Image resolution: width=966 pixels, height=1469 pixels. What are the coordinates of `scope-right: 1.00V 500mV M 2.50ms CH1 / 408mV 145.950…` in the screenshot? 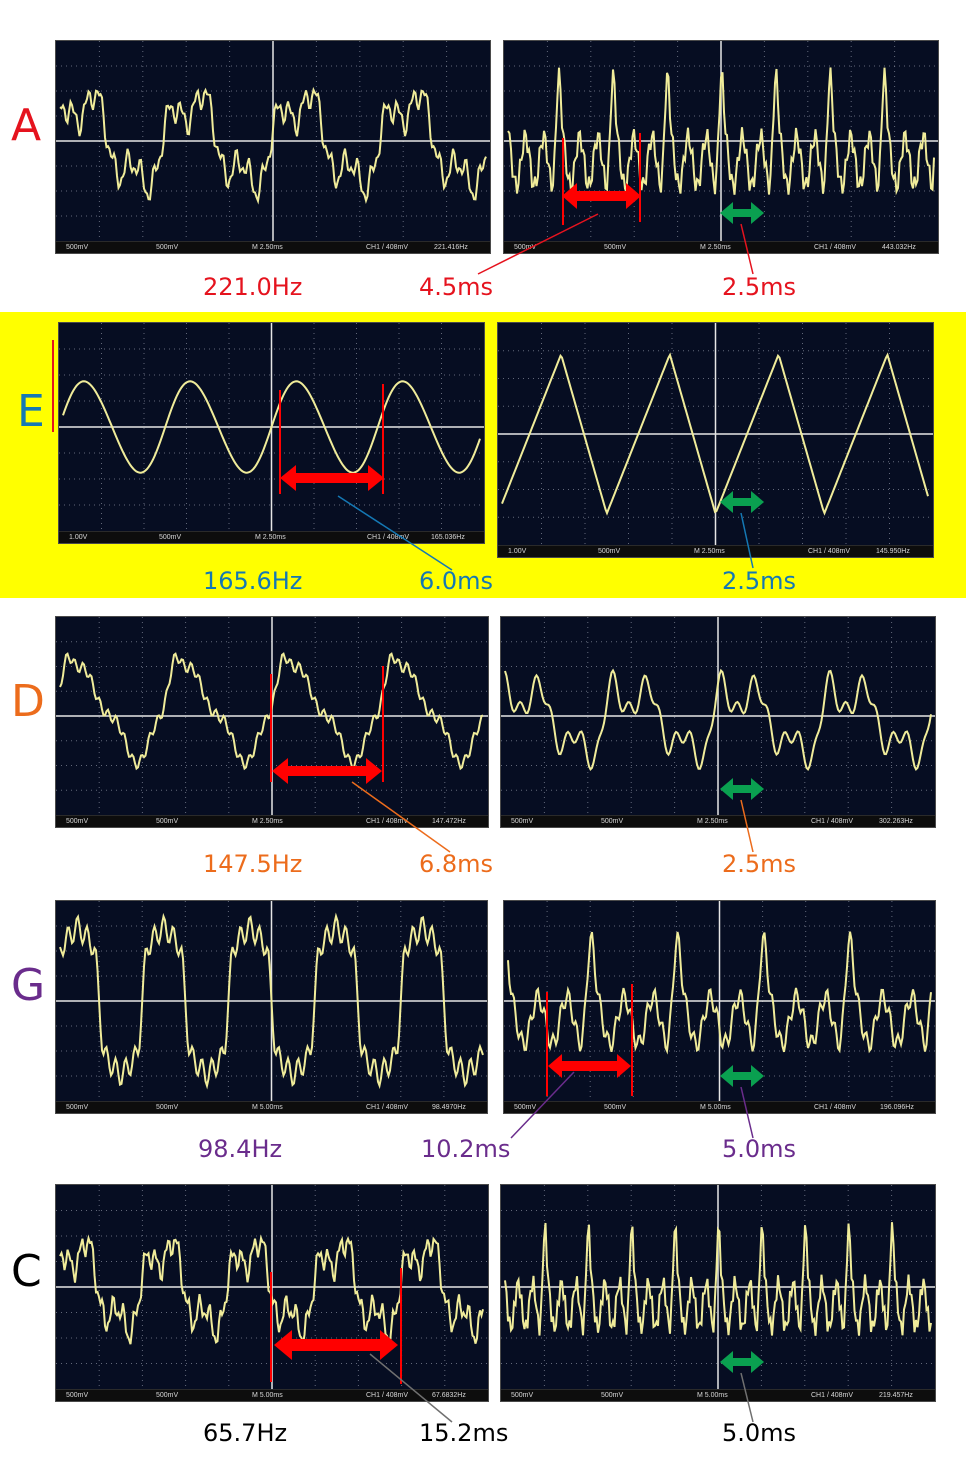 It's located at (715, 440).